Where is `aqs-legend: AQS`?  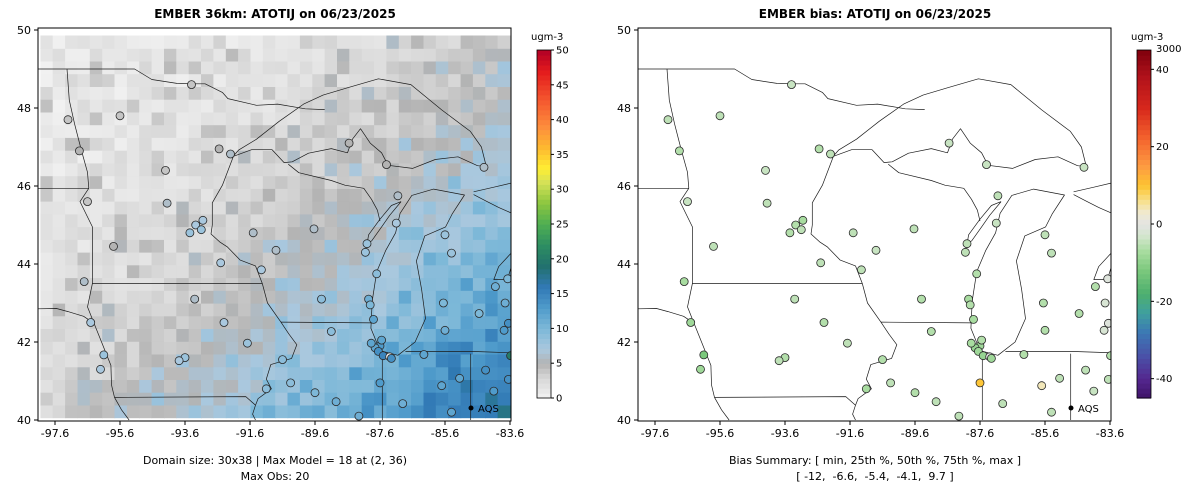 aqs-legend: AQS is located at coordinates (483, 409).